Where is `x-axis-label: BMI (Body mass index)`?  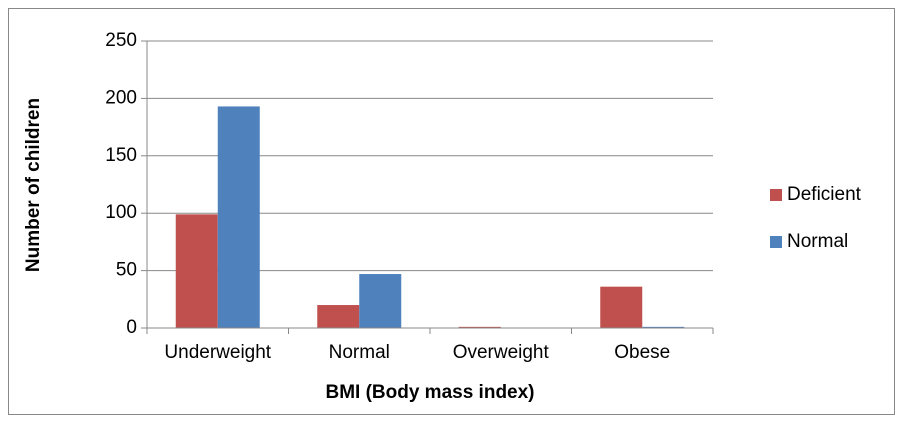
x-axis-label: BMI (Body mass index) is located at coordinates (429, 392).